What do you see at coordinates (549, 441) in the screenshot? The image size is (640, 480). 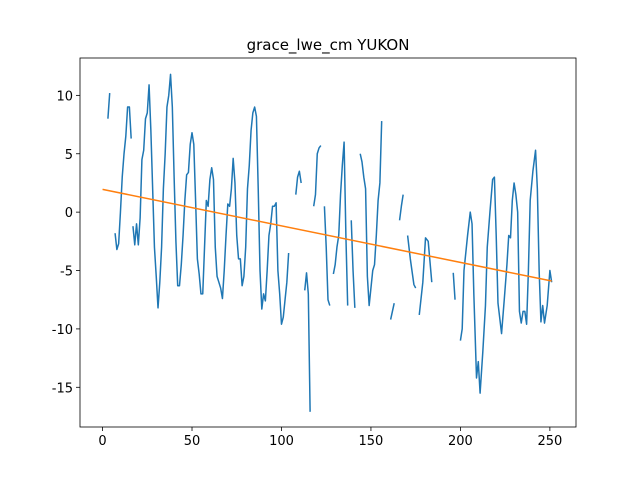 I see `x-tick-label: 250` at bounding box center [549, 441].